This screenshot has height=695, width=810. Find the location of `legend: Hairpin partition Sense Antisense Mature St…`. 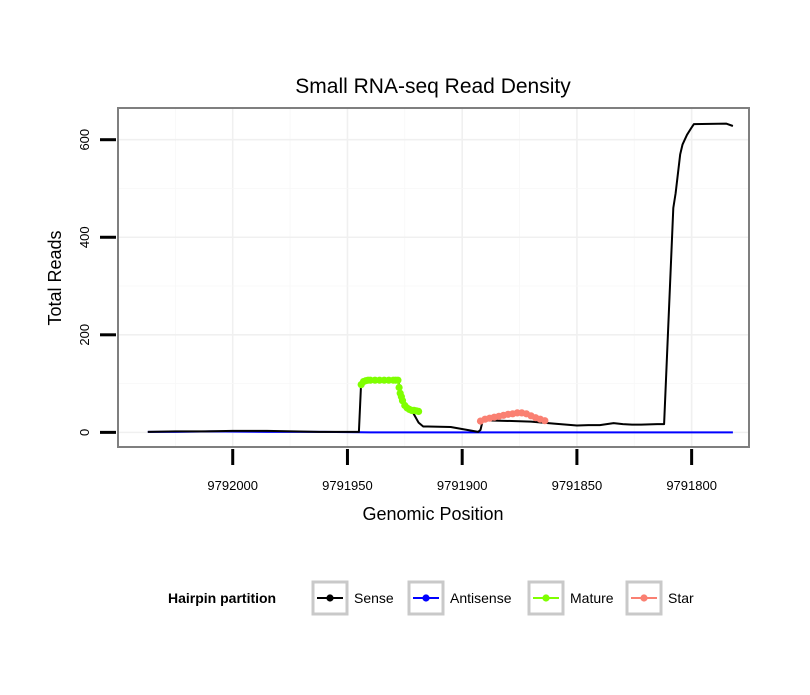

legend: Hairpin partition Sense Antisense Mature St… is located at coordinates (431, 598).